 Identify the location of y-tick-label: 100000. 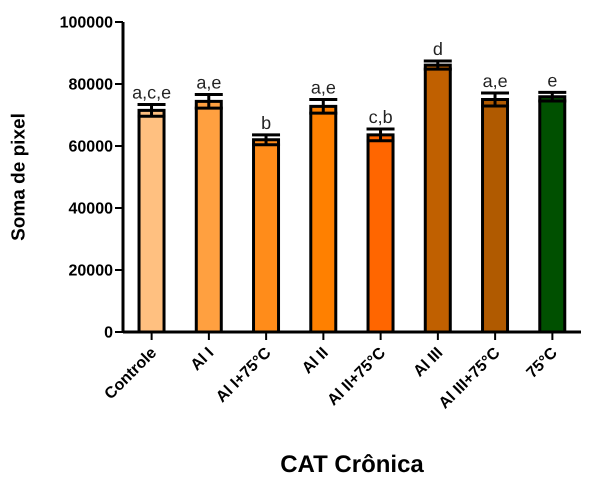
(87, 23).